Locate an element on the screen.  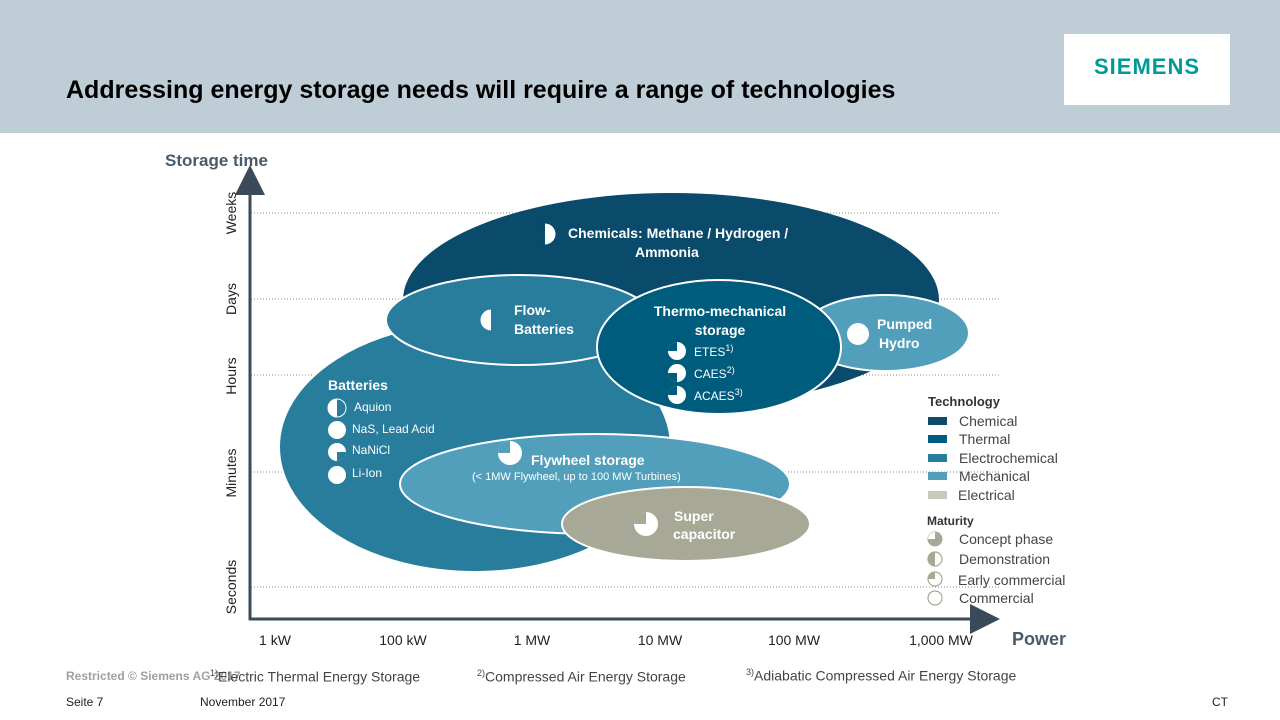
maturity-icon-flow-batteries is located at coordinates (491, 320).